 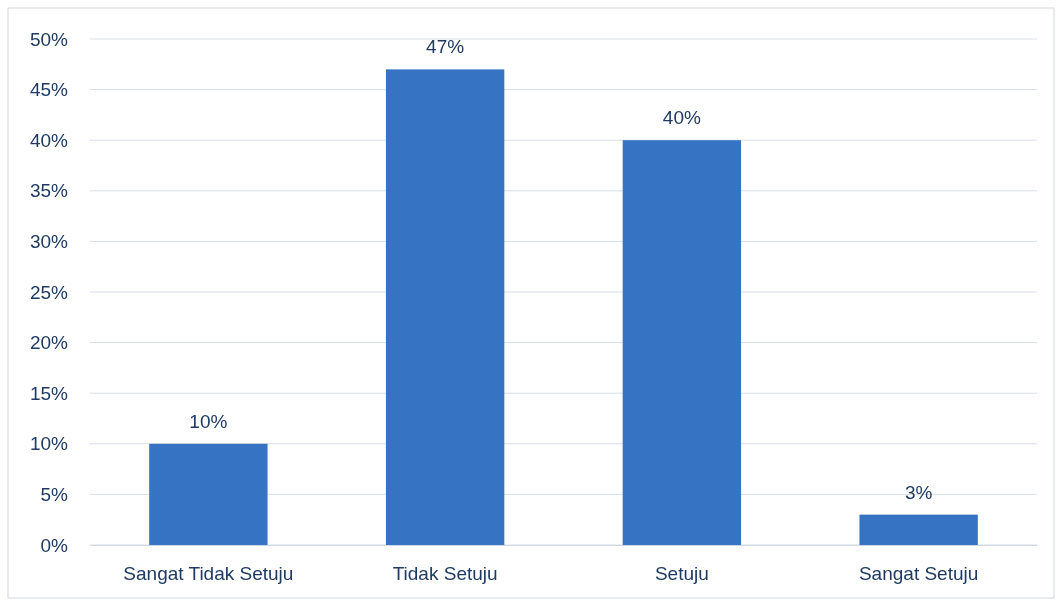 What do you see at coordinates (208, 574) in the screenshot?
I see `x-tick-label: Sangat Tidak Setuju` at bounding box center [208, 574].